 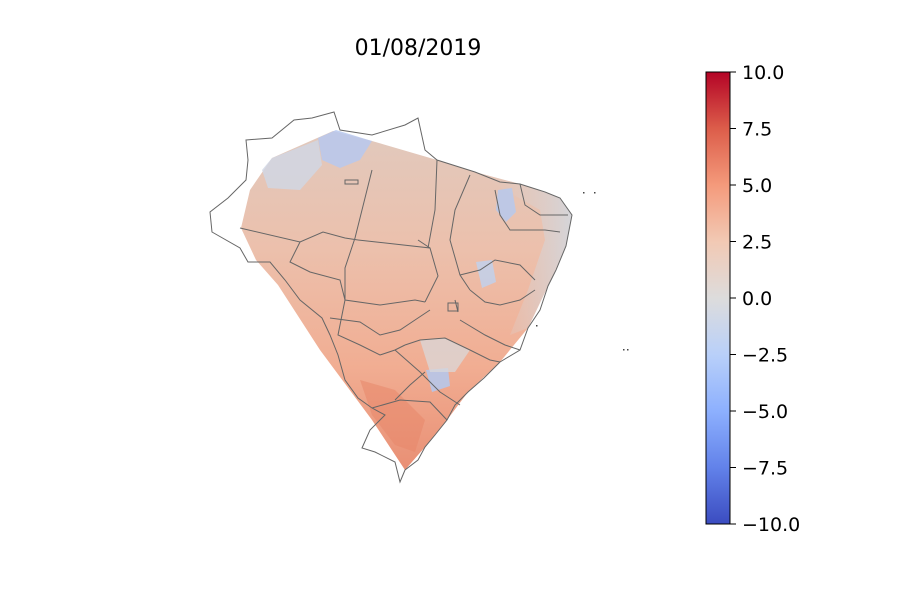 What do you see at coordinates (765, 356) in the screenshot?
I see `colorbar-tick-label: −2.5` at bounding box center [765, 356].